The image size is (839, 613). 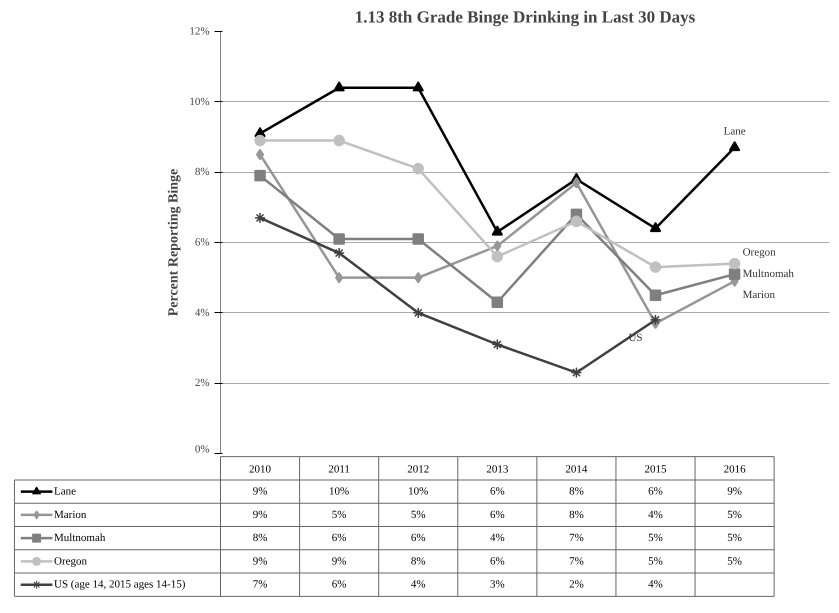 I want to click on y-tick-label: 12%, so click(x=199, y=32).